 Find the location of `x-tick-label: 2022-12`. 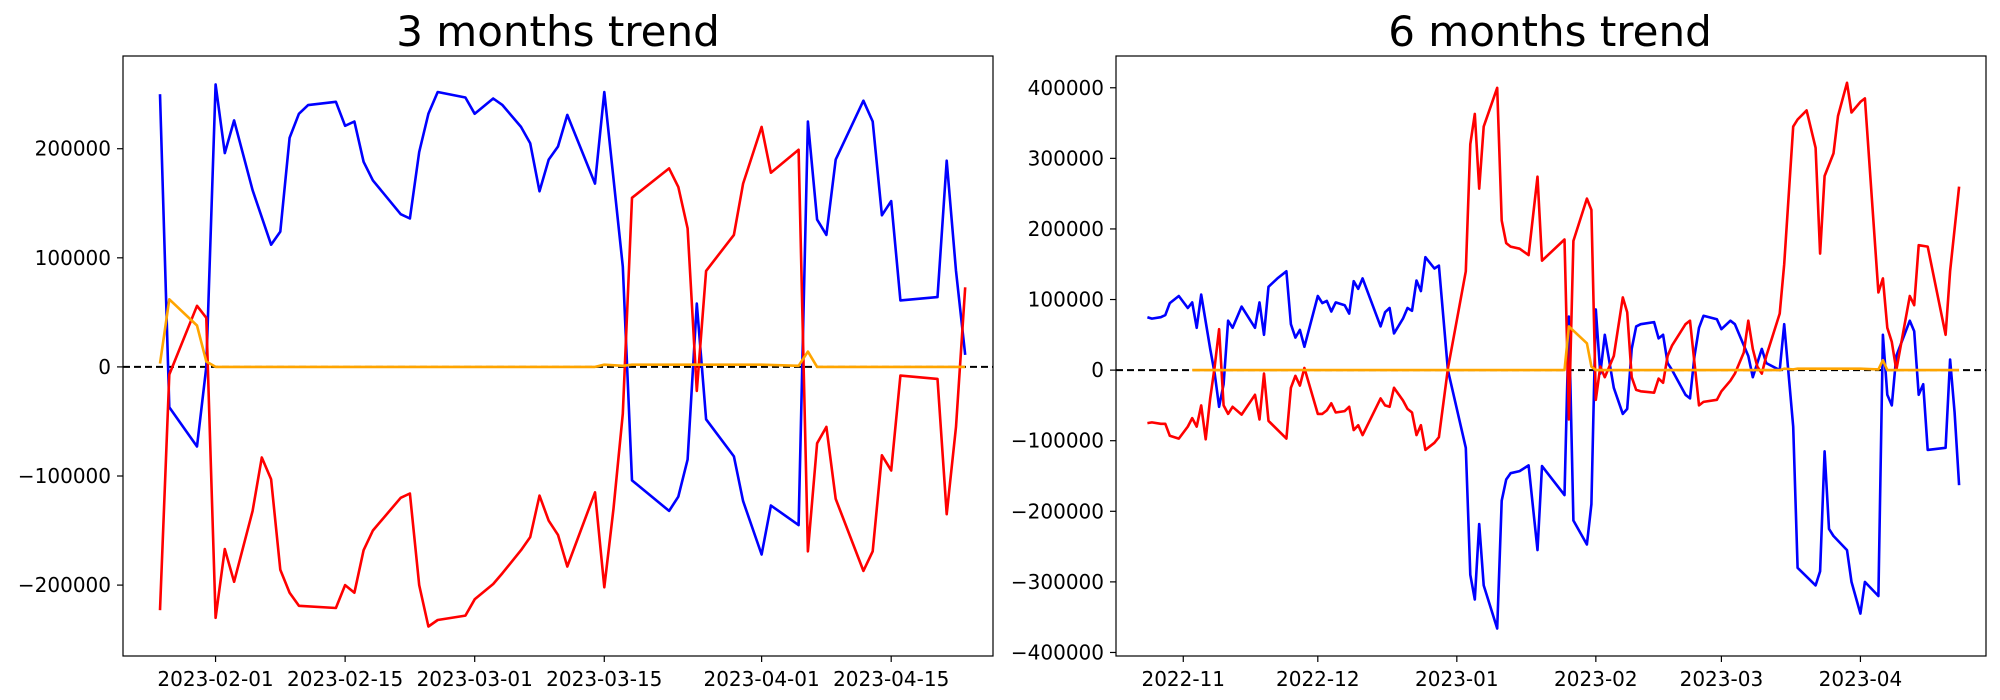

x-tick-label: 2022-12 is located at coordinates (1318, 679).